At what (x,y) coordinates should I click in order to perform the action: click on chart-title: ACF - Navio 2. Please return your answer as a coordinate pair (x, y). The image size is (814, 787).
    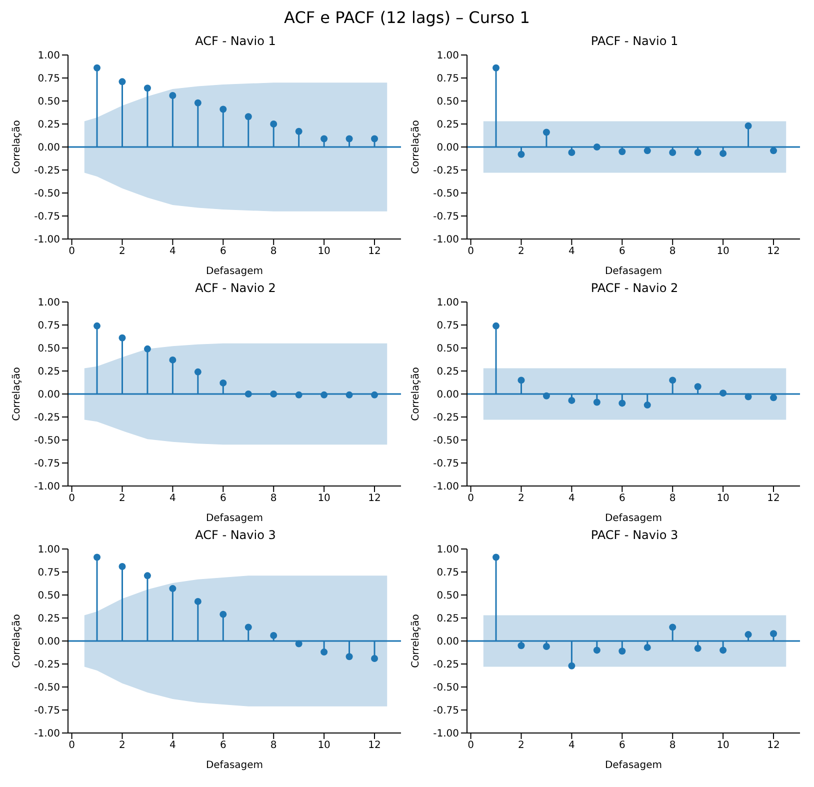
    Looking at the image, I should click on (235, 288).